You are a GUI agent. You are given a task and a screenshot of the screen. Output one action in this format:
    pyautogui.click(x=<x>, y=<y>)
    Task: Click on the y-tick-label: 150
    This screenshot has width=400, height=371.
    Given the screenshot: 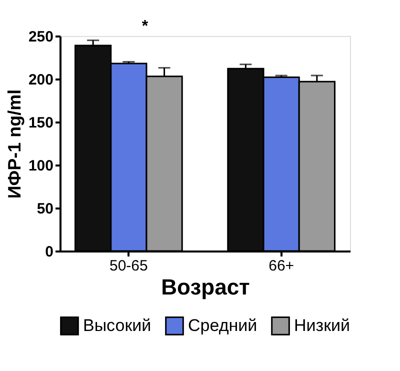 What is the action you would take?
    pyautogui.click(x=41, y=123)
    